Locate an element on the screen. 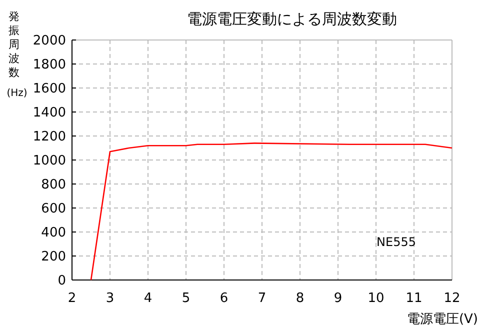  x-tick-label: 2 is located at coordinates (72, 298).